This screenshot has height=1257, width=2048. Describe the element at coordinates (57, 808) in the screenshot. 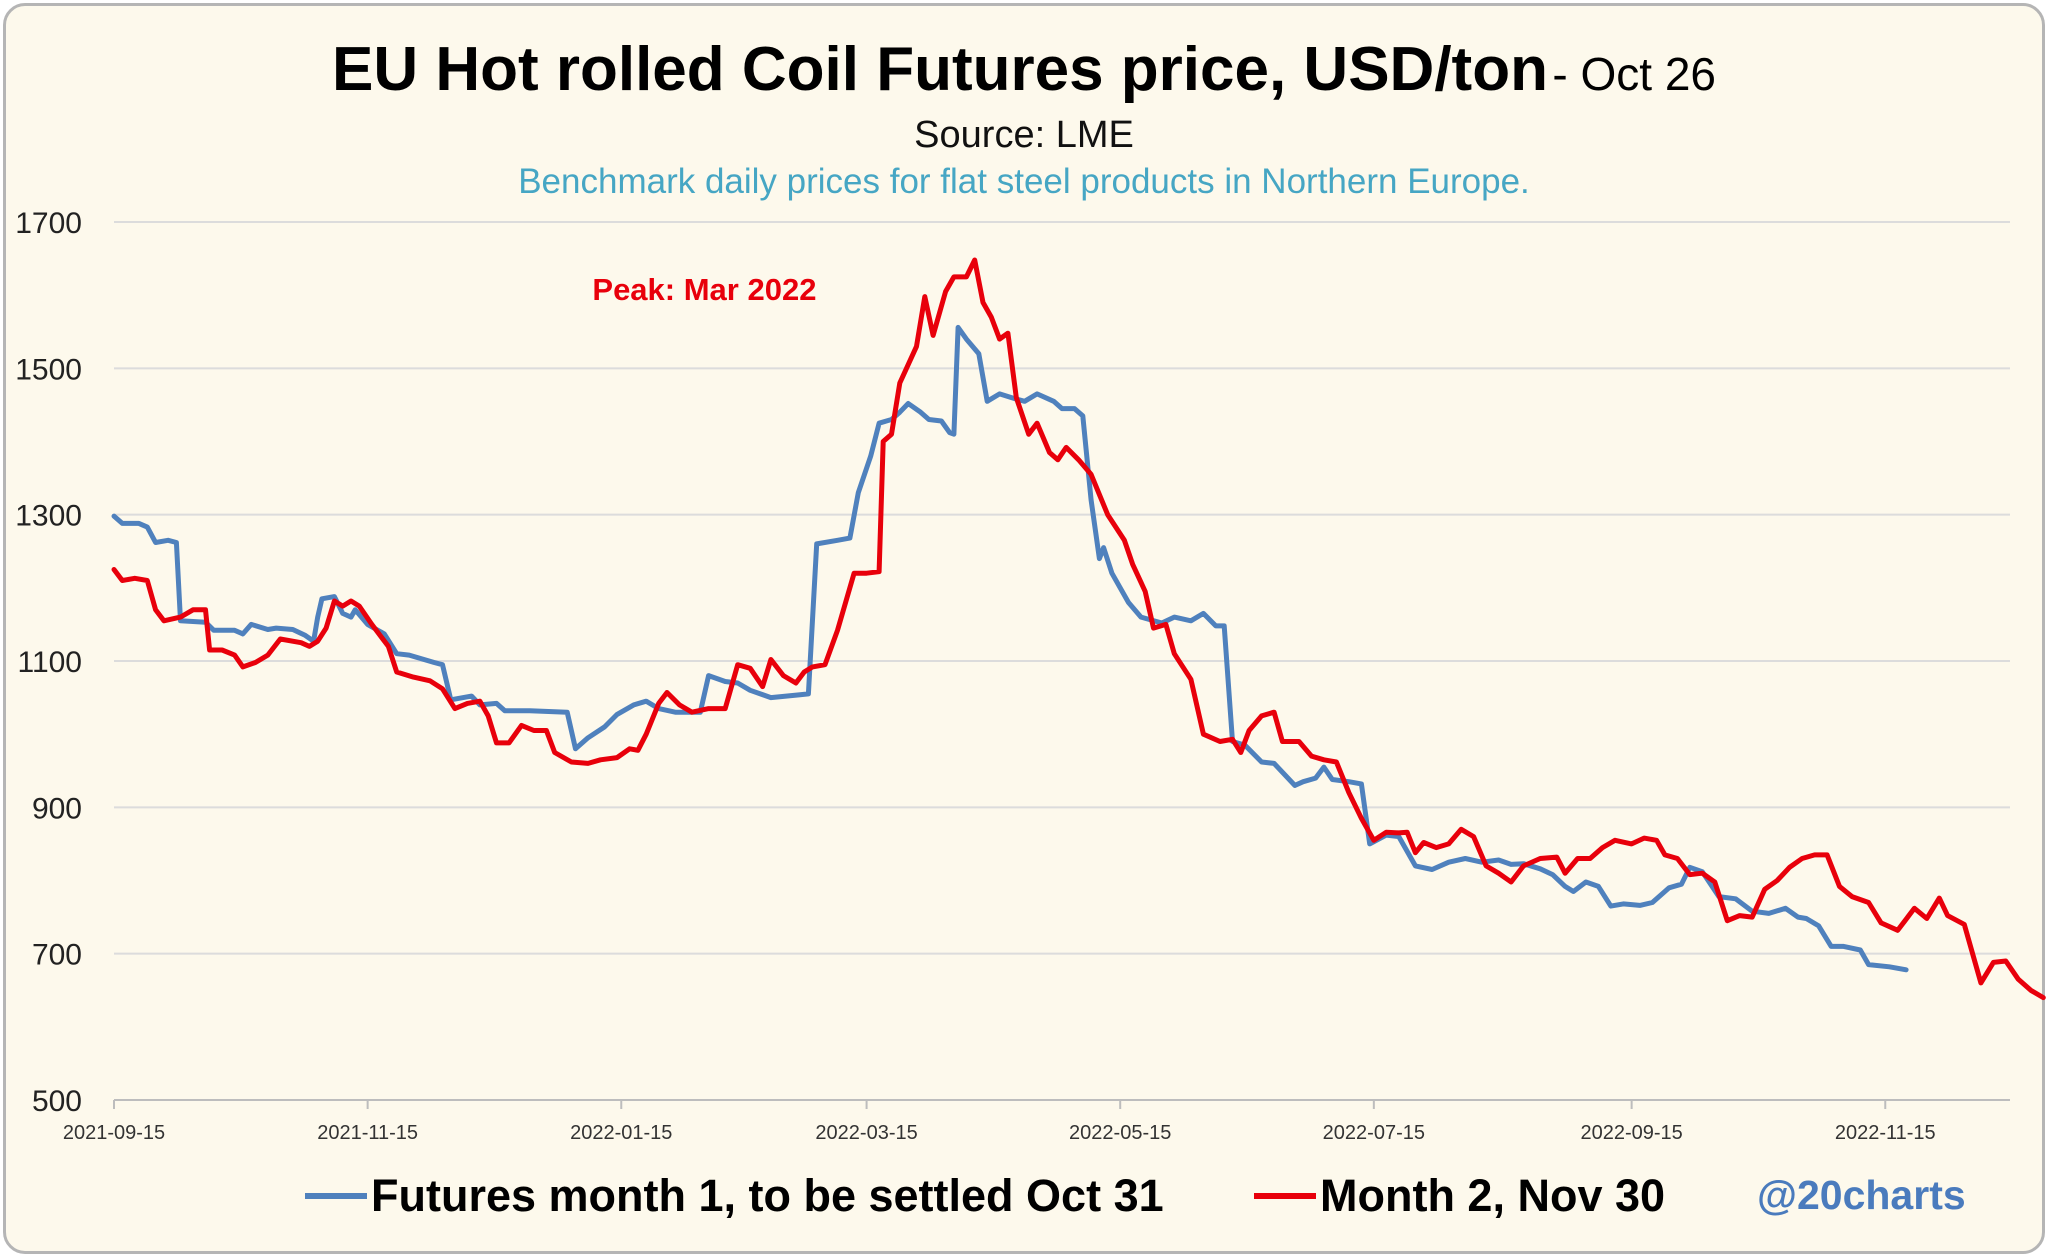

I see `y-tick-label: 900` at that location.